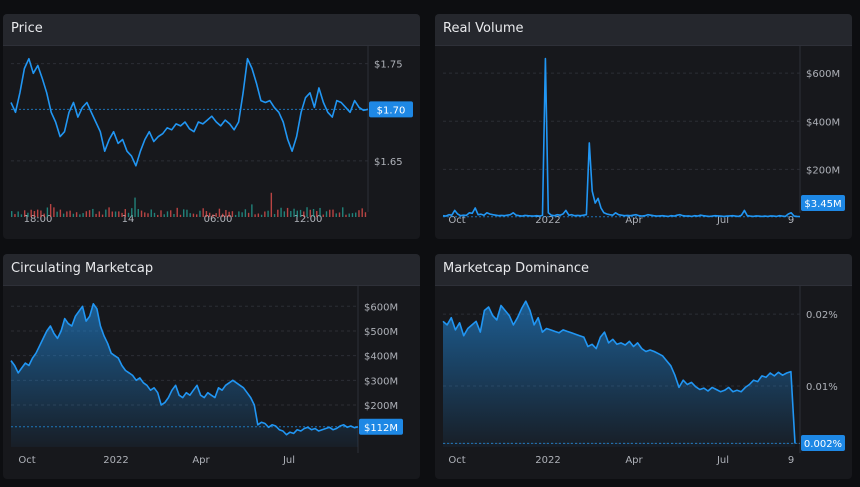  I want to click on x-tick-label: Apr, so click(201, 460).